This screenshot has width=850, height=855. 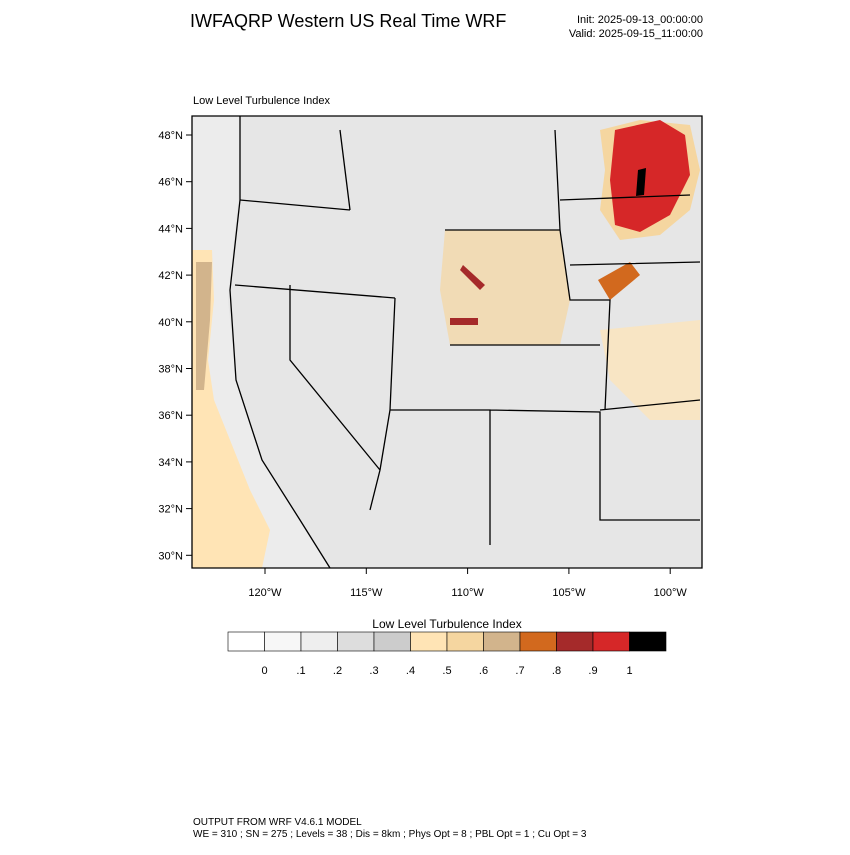 I want to click on lon-label: 115°W, so click(x=366, y=593).